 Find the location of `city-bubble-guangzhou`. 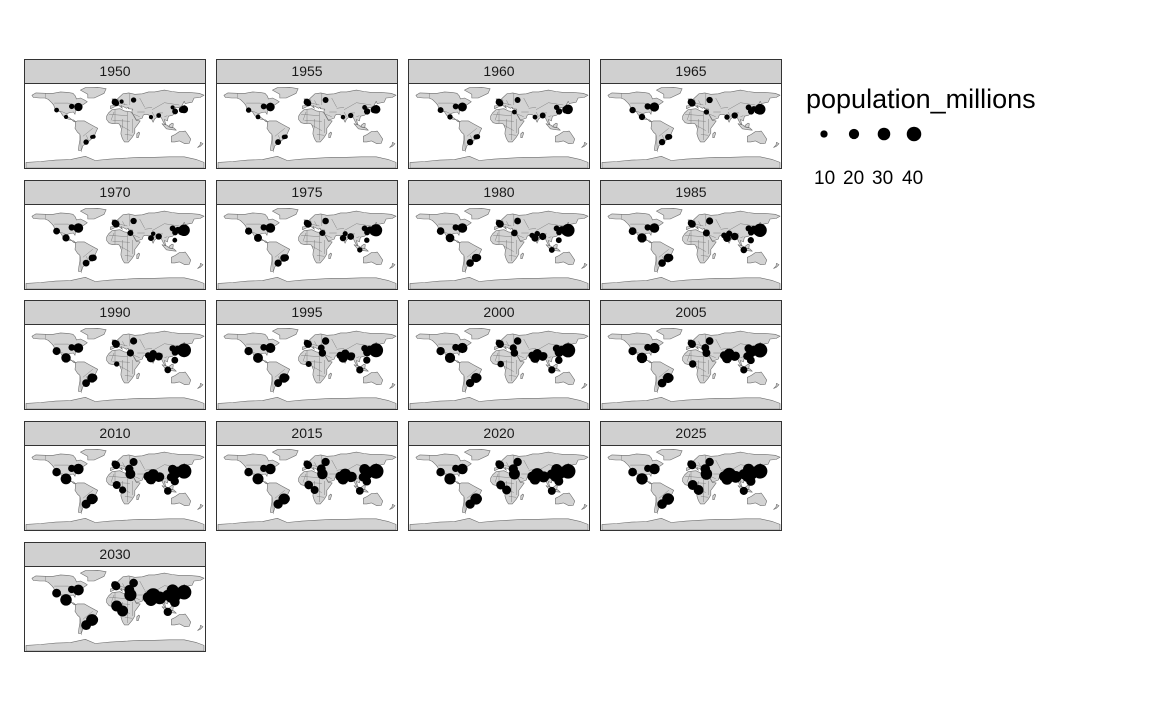

city-bubble-guangzhou is located at coordinates (363, 477).